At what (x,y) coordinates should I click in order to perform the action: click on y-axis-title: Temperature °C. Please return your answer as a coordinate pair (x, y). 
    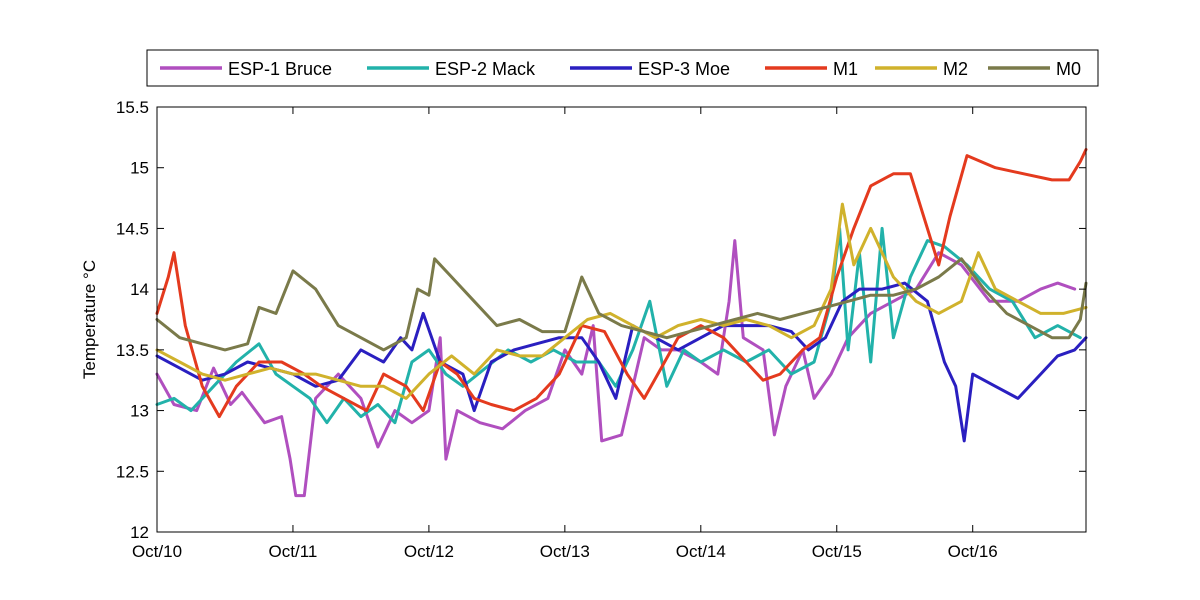
    Looking at the image, I should click on (89, 319).